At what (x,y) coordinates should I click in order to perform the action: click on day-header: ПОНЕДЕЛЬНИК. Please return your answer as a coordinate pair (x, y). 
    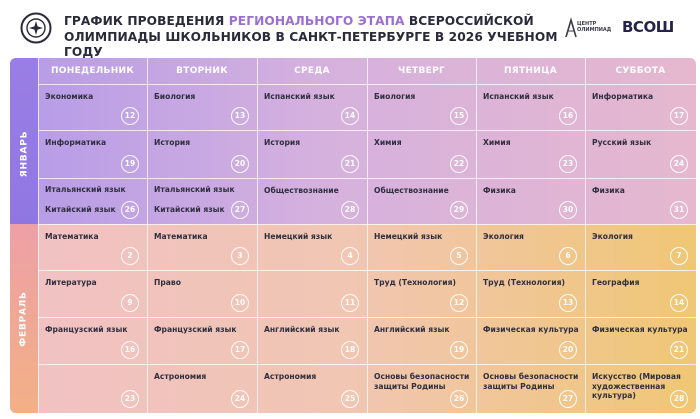
    Looking at the image, I should click on (92, 71).